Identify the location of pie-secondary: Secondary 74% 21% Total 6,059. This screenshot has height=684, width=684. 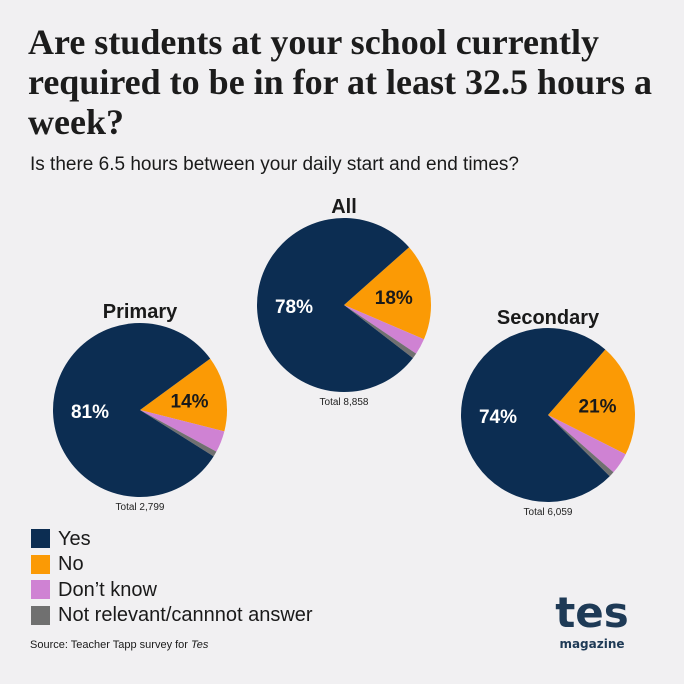
(547, 412).